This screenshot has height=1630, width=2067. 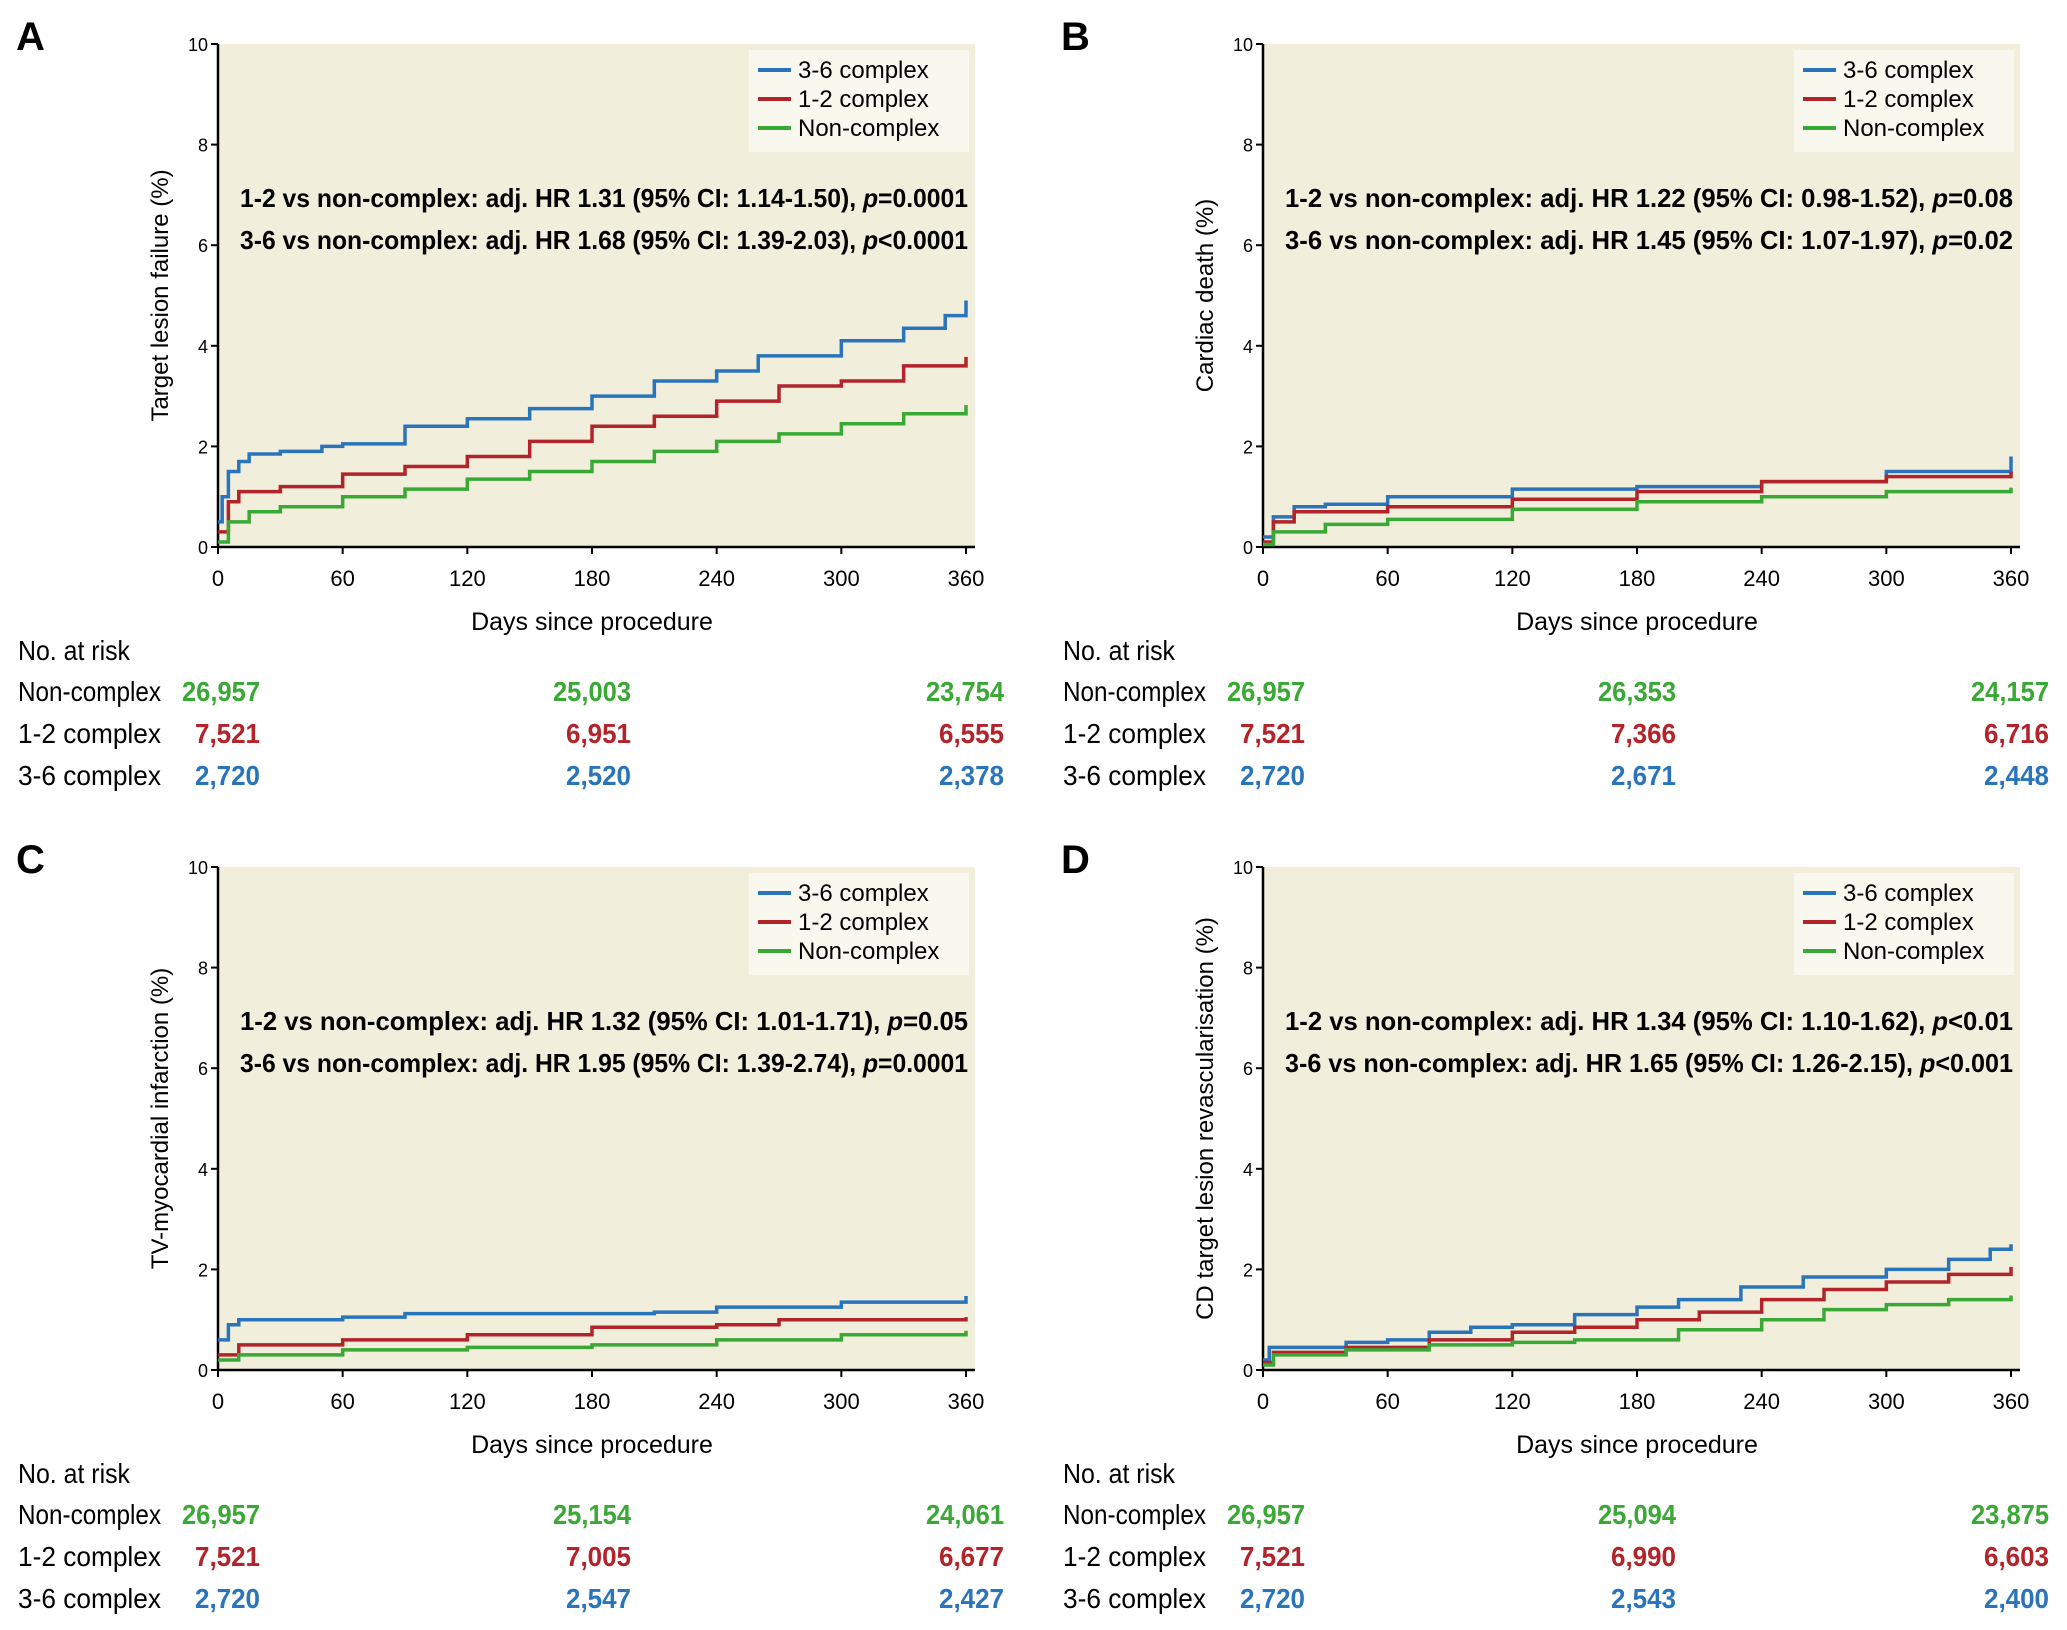 What do you see at coordinates (598, 733) in the screenshot?
I see `risk-value: 6,951` at bounding box center [598, 733].